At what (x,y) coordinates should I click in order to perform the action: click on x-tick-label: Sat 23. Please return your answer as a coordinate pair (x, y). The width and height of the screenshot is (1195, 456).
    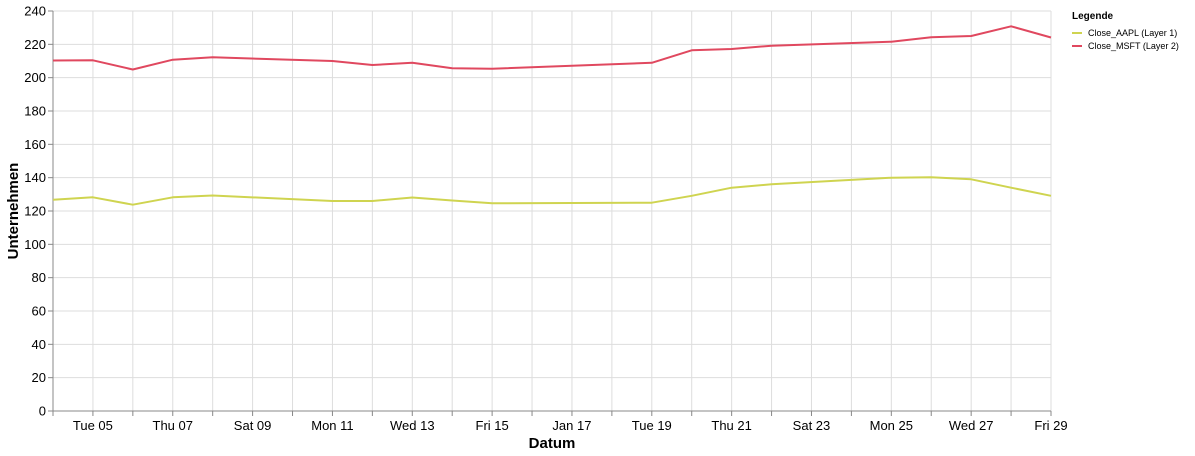
    Looking at the image, I should click on (812, 425).